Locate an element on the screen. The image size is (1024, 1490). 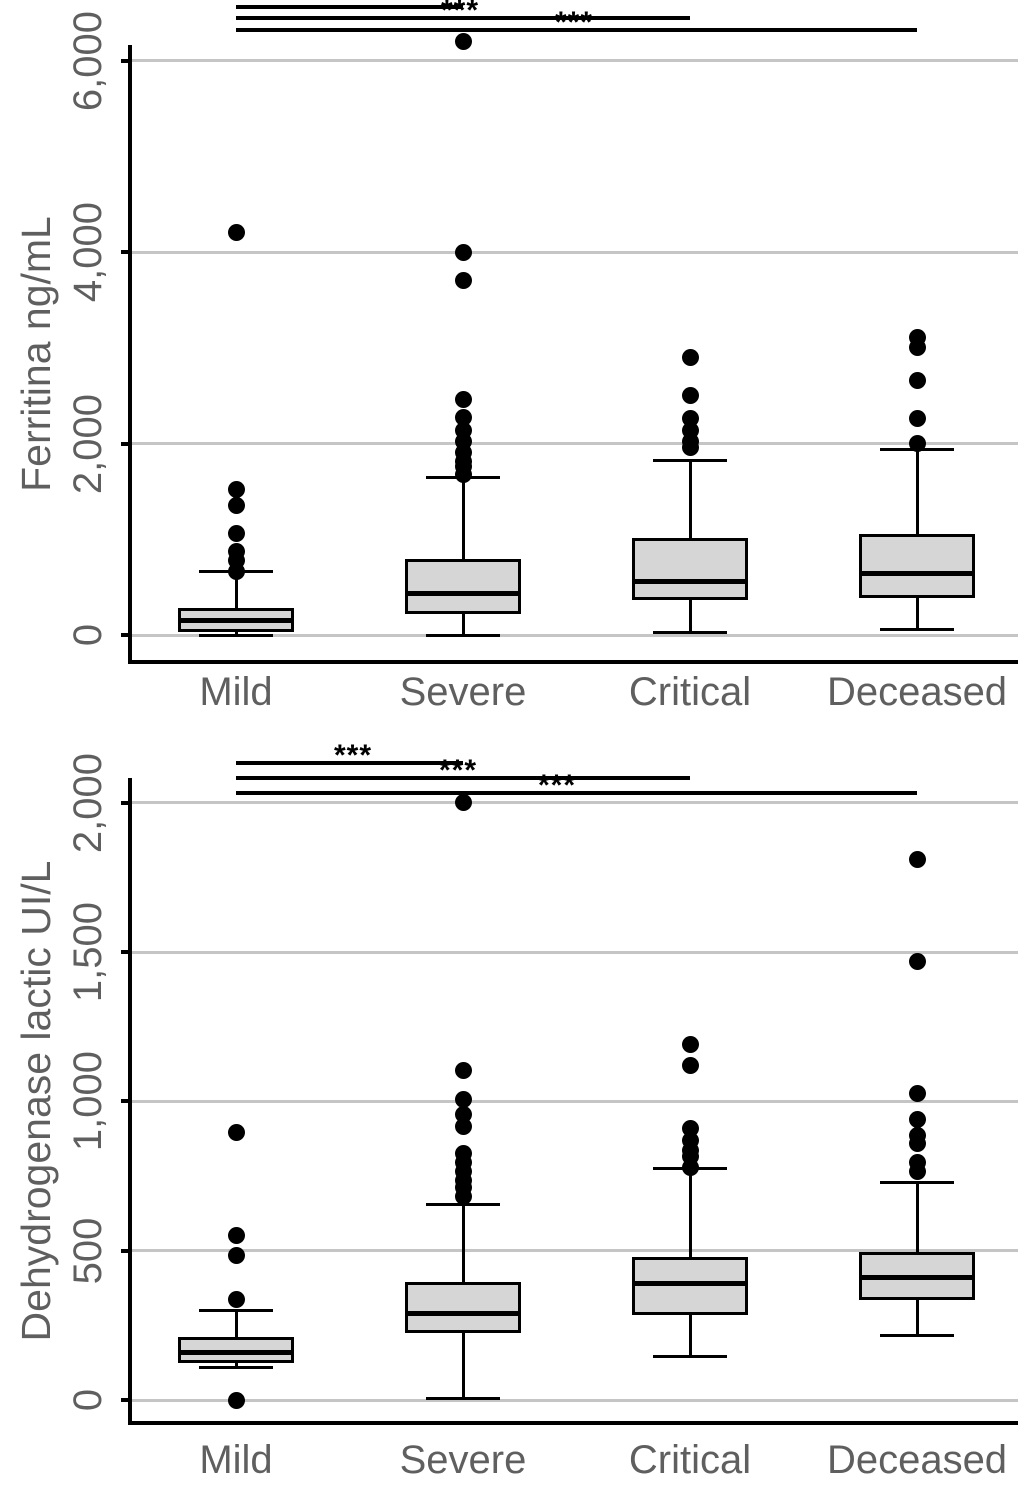
y-axis-title-dehydrogenase: Dehydrogenase lactic UI/L is located at coordinates (36, 1101).